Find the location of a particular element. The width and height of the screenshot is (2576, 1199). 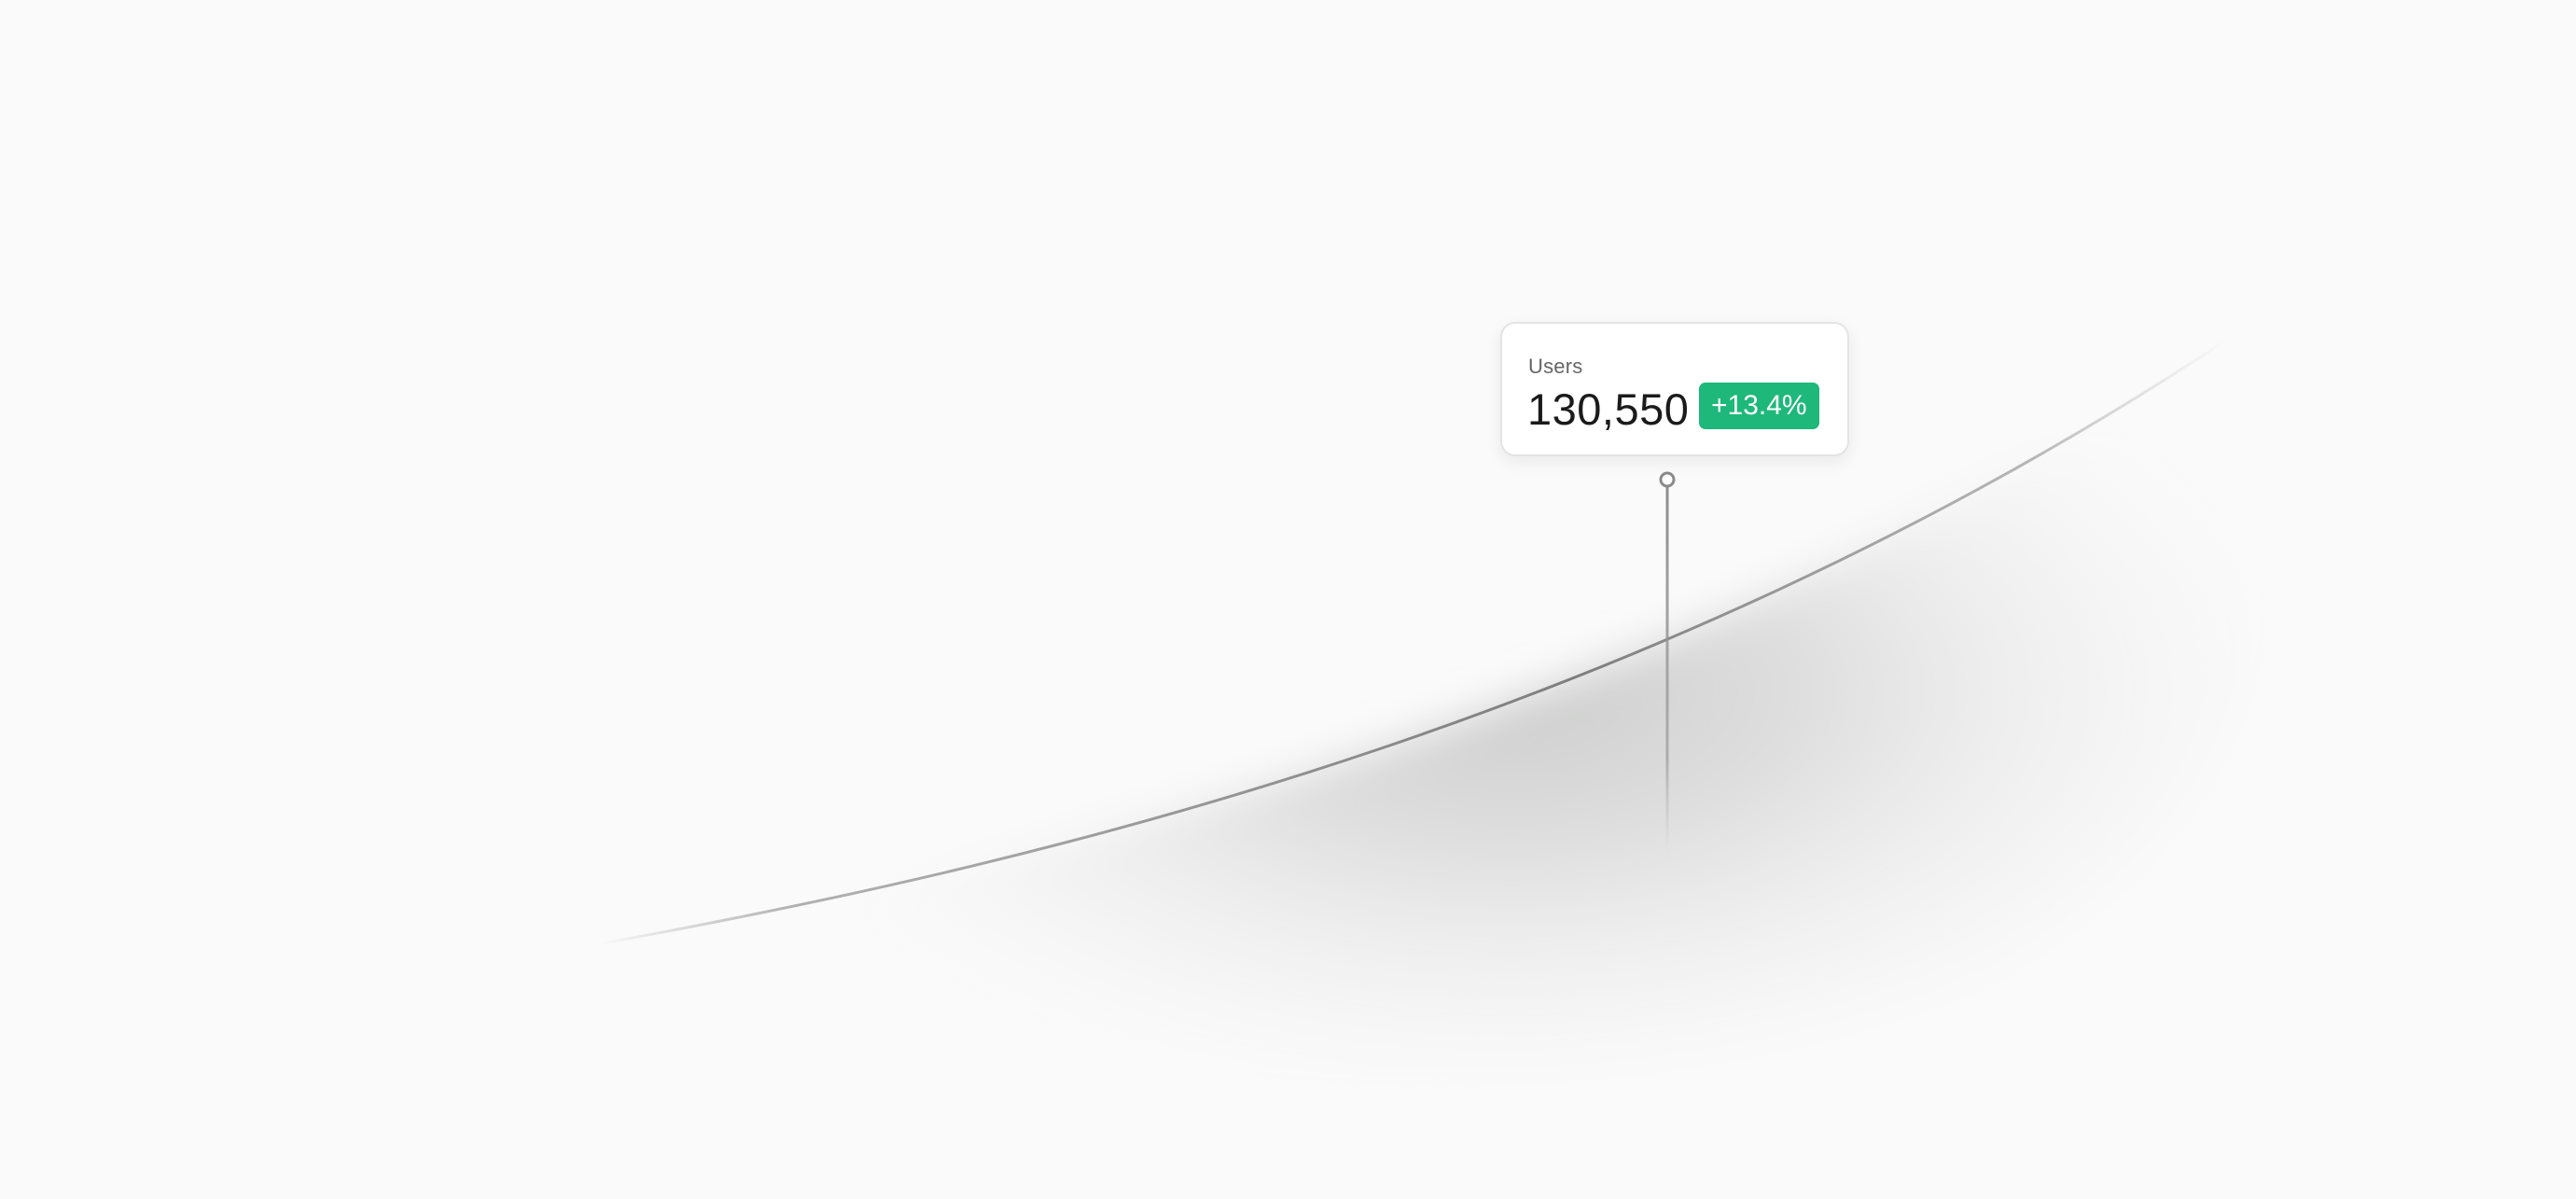

tooltip-value: 130,550 is located at coordinates (1608, 409).